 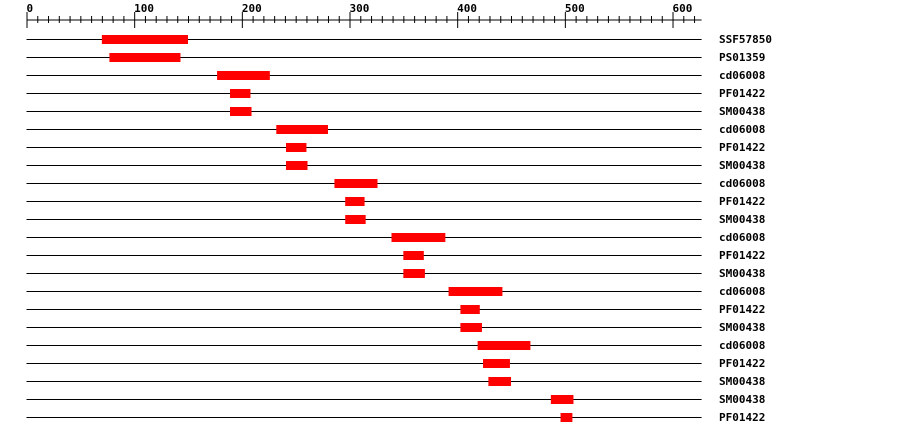 What do you see at coordinates (252, 8) in the screenshot?
I see `axis-tick-label: 200` at bounding box center [252, 8].